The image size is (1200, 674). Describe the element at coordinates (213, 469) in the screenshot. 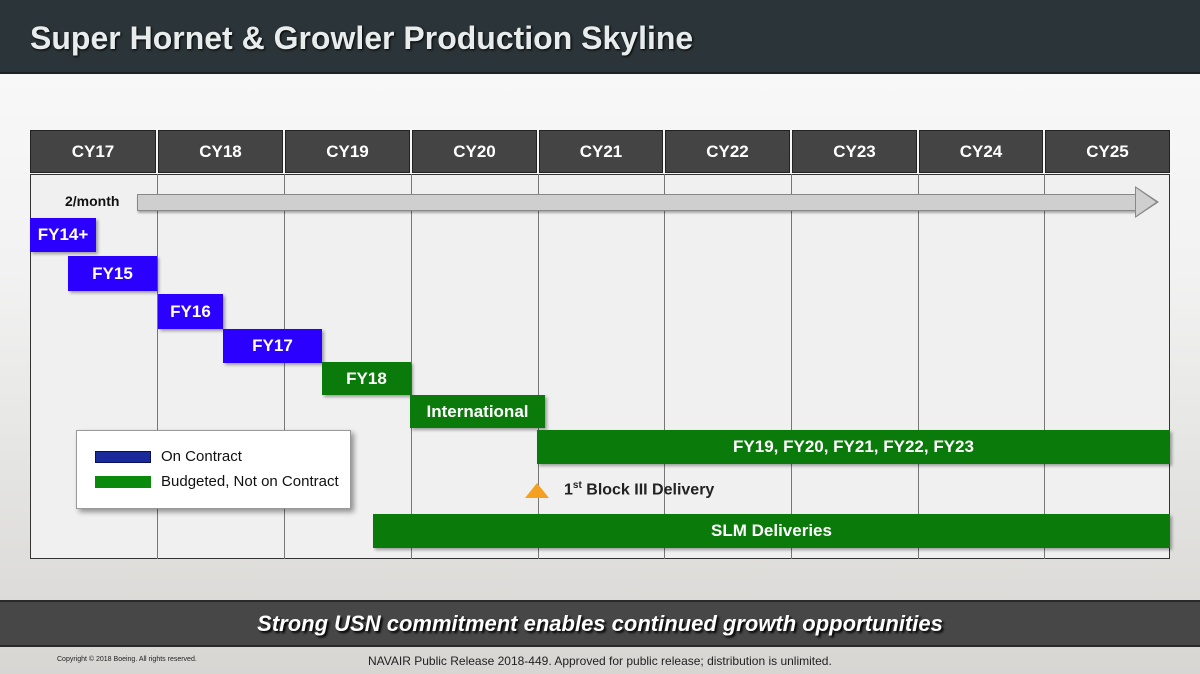

I see `legend: On Contract Budgeted, Not on Contract` at that location.